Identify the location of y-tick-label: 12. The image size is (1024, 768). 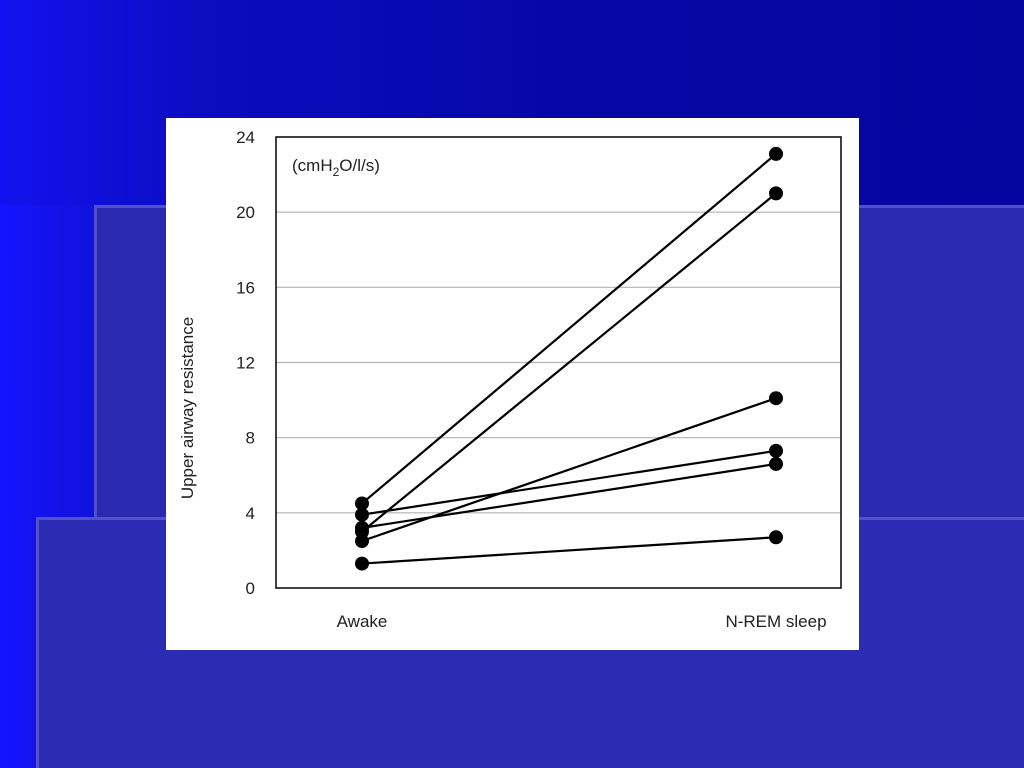
(245, 363).